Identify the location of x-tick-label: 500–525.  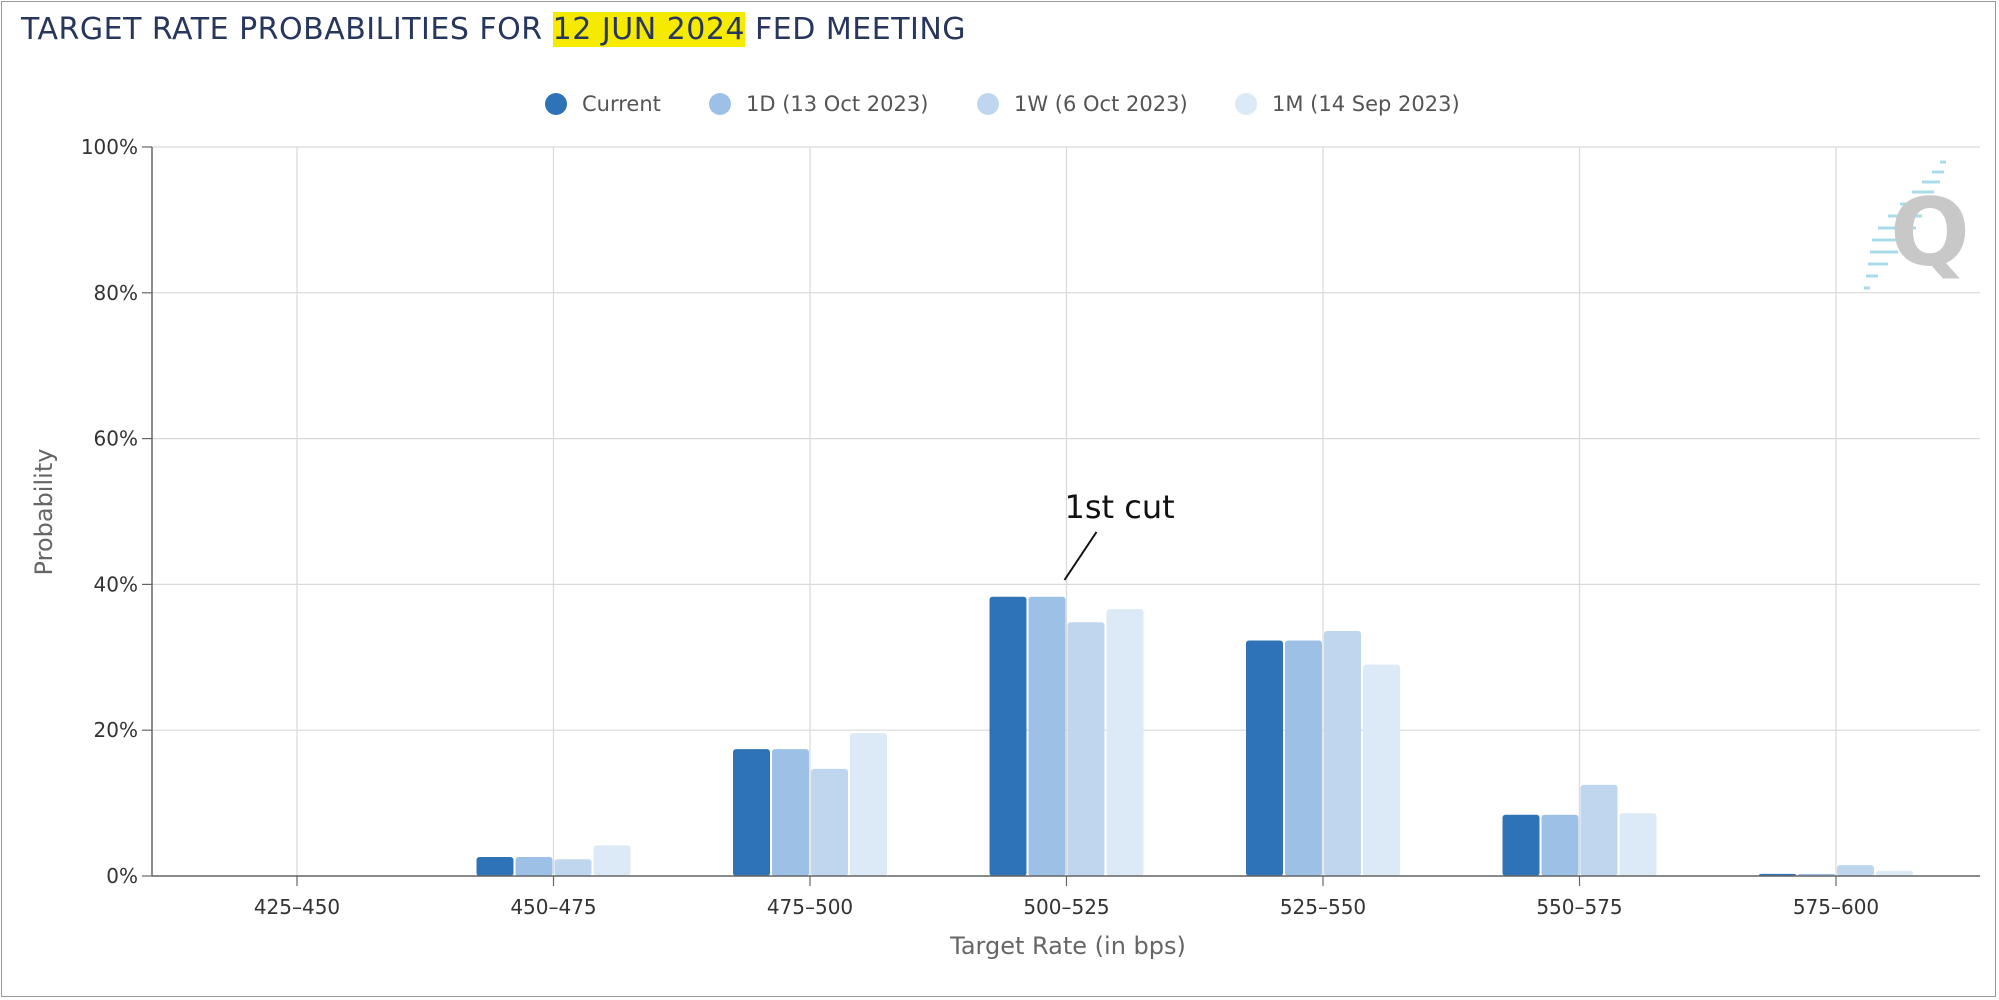
(1066, 907).